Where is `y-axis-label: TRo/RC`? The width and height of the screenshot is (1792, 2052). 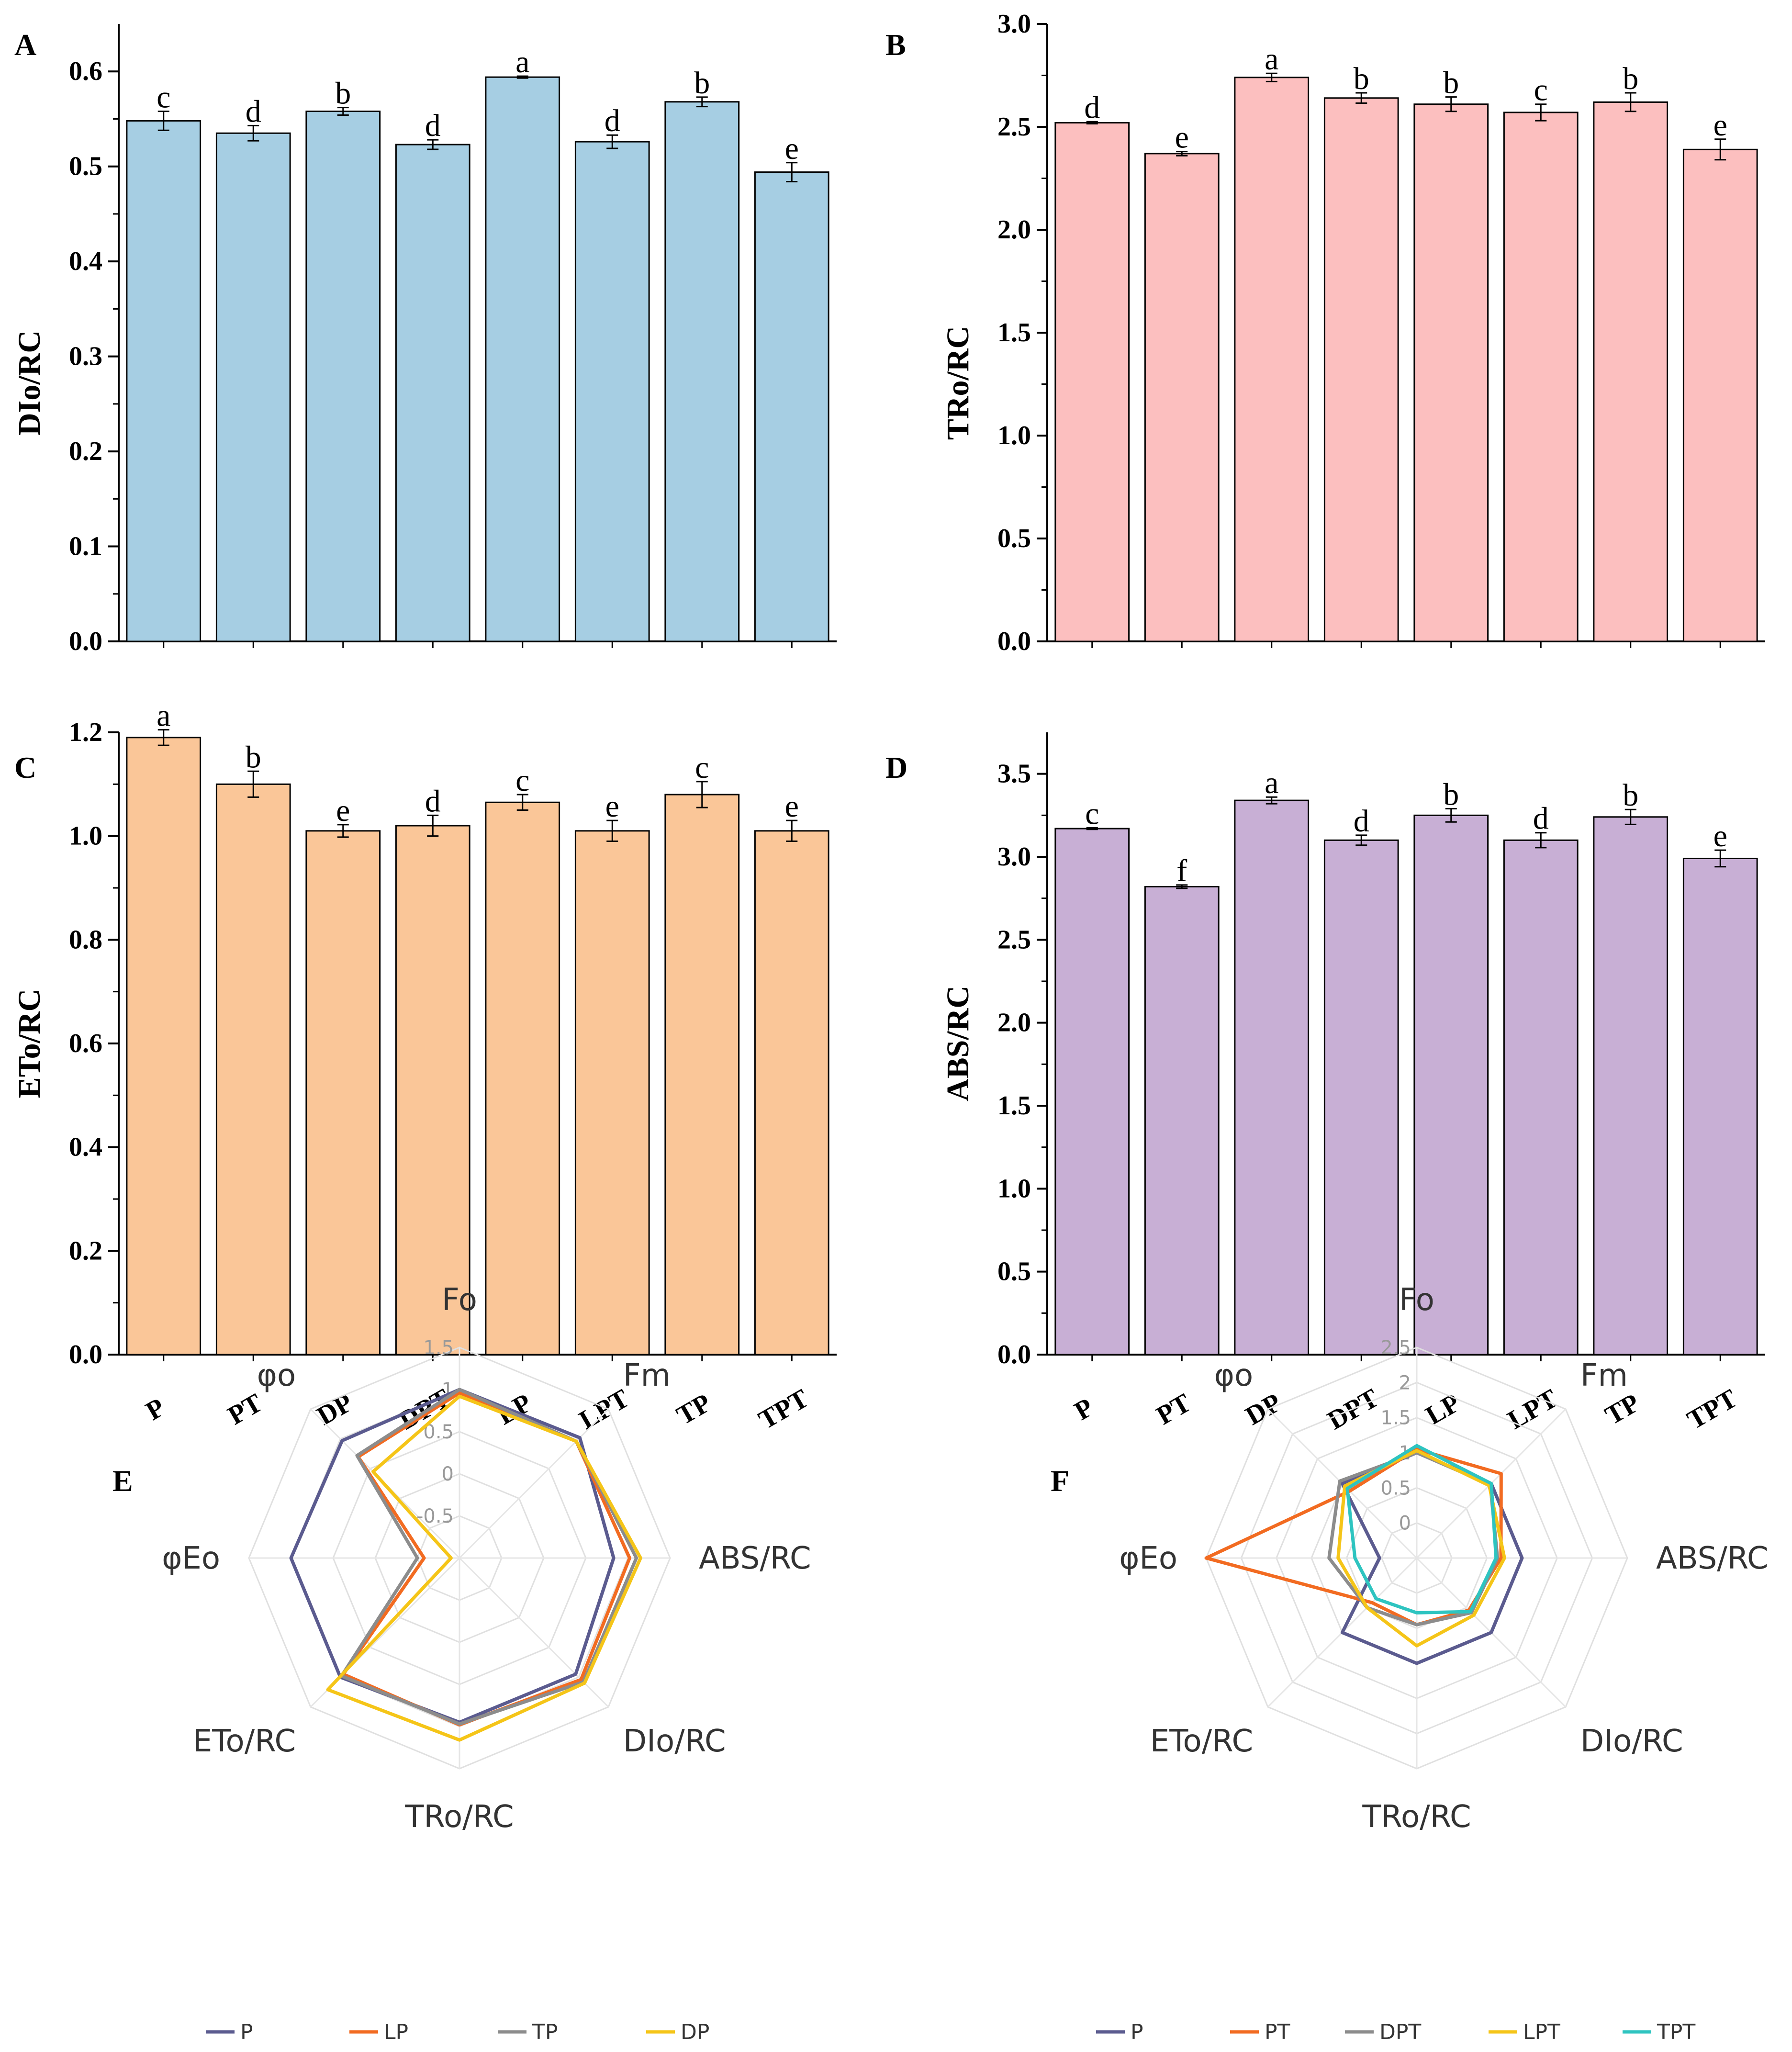
y-axis-label: TRo/RC is located at coordinates (958, 383).